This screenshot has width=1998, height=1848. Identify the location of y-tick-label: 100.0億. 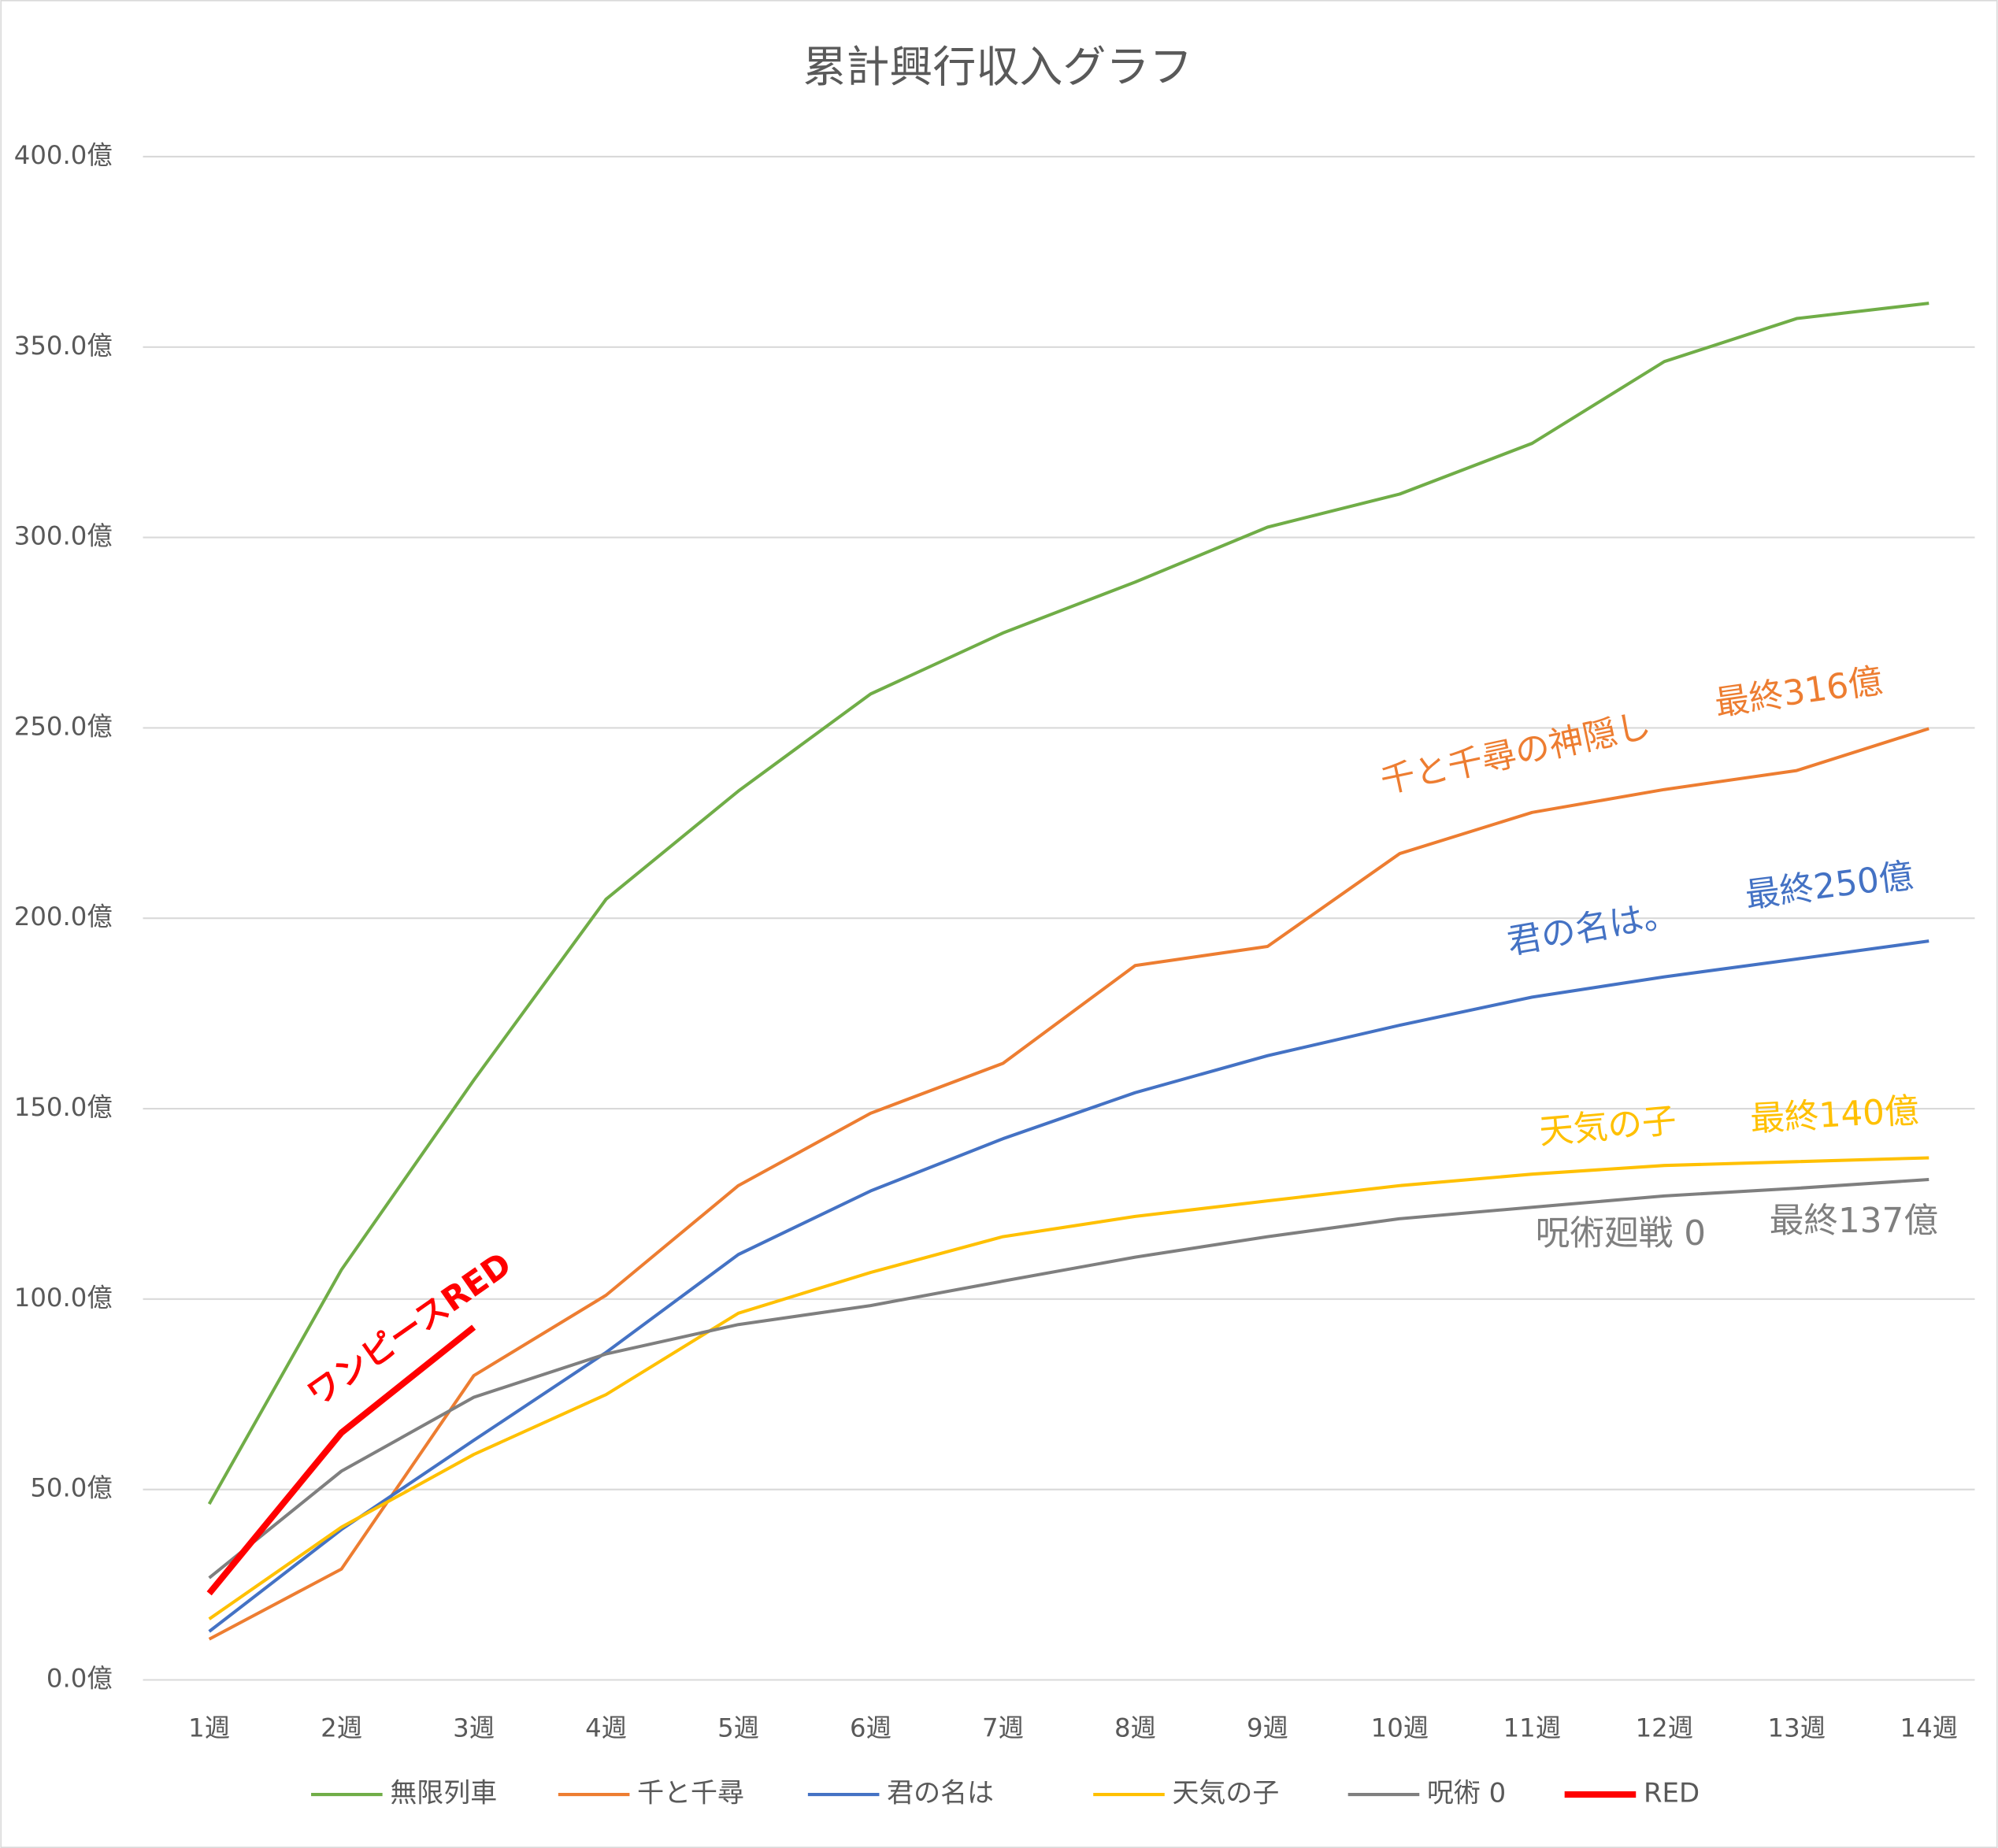
(64, 1298).